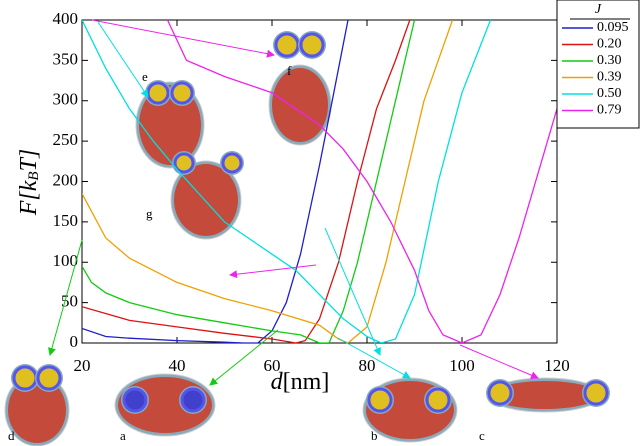  What do you see at coordinates (609, 110) in the screenshot?
I see `legend-label: 0.79` at bounding box center [609, 110].